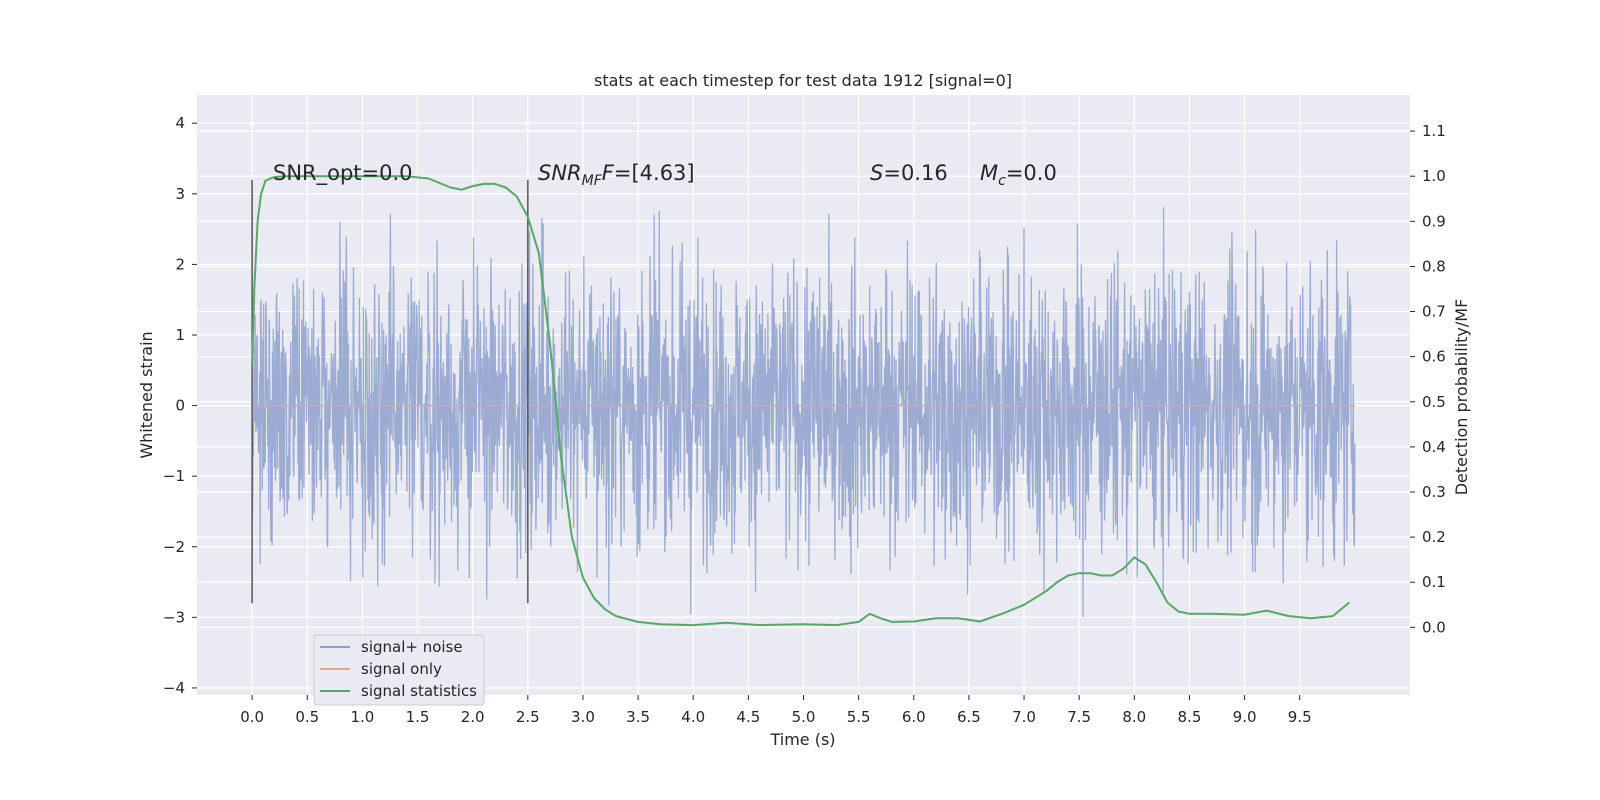 Image resolution: width=1600 pixels, height=800 pixels. I want to click on x-tick-label: 6.5, so click(969, 717).